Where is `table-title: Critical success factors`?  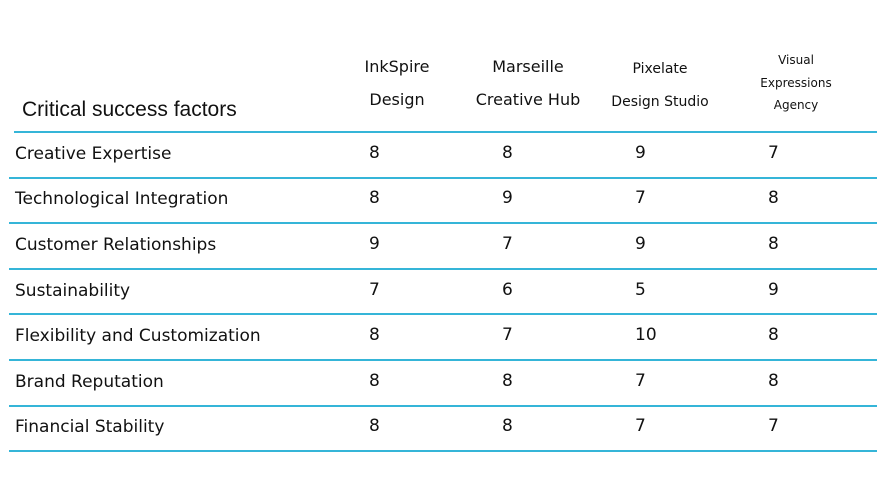
table-title: Critical success factors is located at coordinates (129, 109).